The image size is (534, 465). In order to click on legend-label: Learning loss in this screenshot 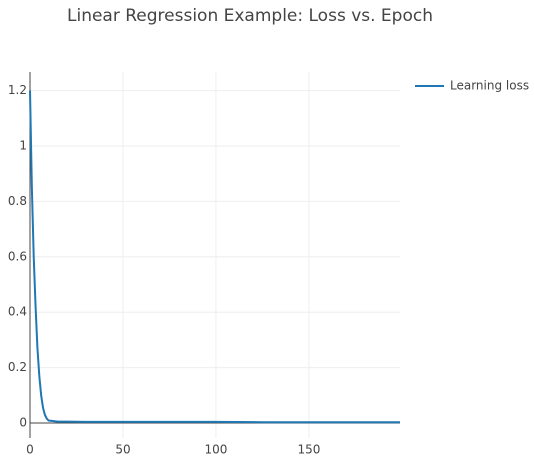, I will do `click(489, 86)`.